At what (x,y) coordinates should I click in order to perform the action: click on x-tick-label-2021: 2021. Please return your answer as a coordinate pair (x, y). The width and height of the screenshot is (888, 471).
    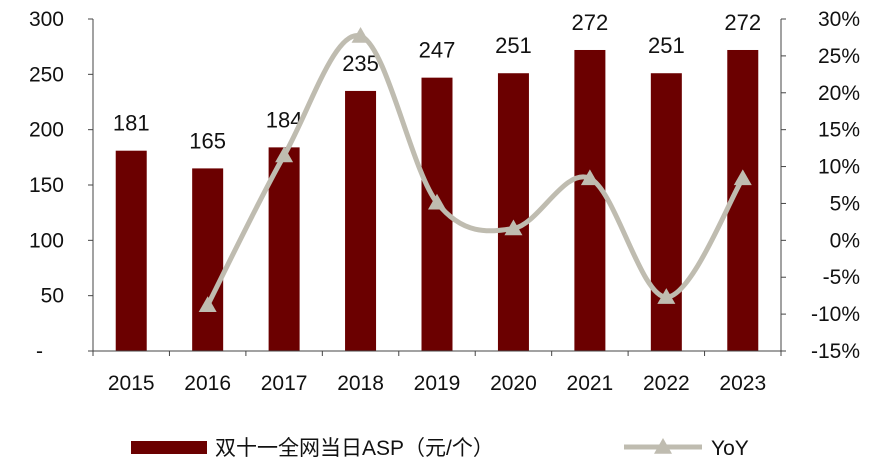
    Looking at the image, I should click on (590, 383).